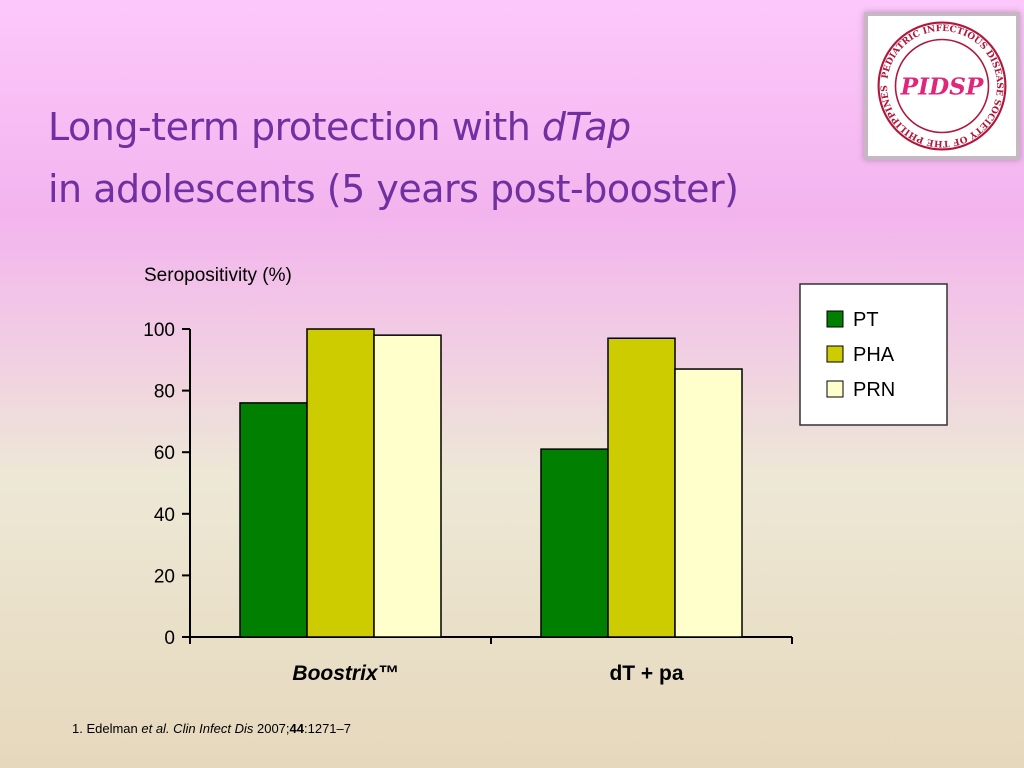 The image size is (1024, 768). Describe the element at coordinates (866, 320) in the screenshot. I see `legend-label-pt: PT` at that location.